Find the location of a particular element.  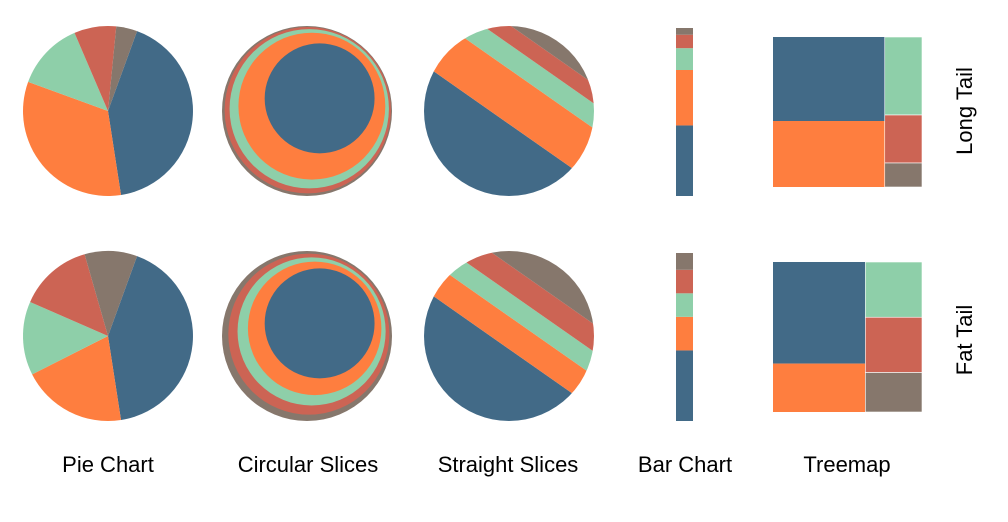

bar-chart-long is located at coordinates (684, 112).